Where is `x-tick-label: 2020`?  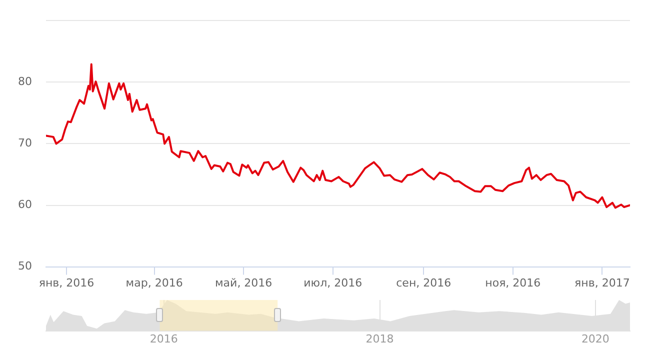
x-tick-label: 2020 is located at coordinates (595, 339).